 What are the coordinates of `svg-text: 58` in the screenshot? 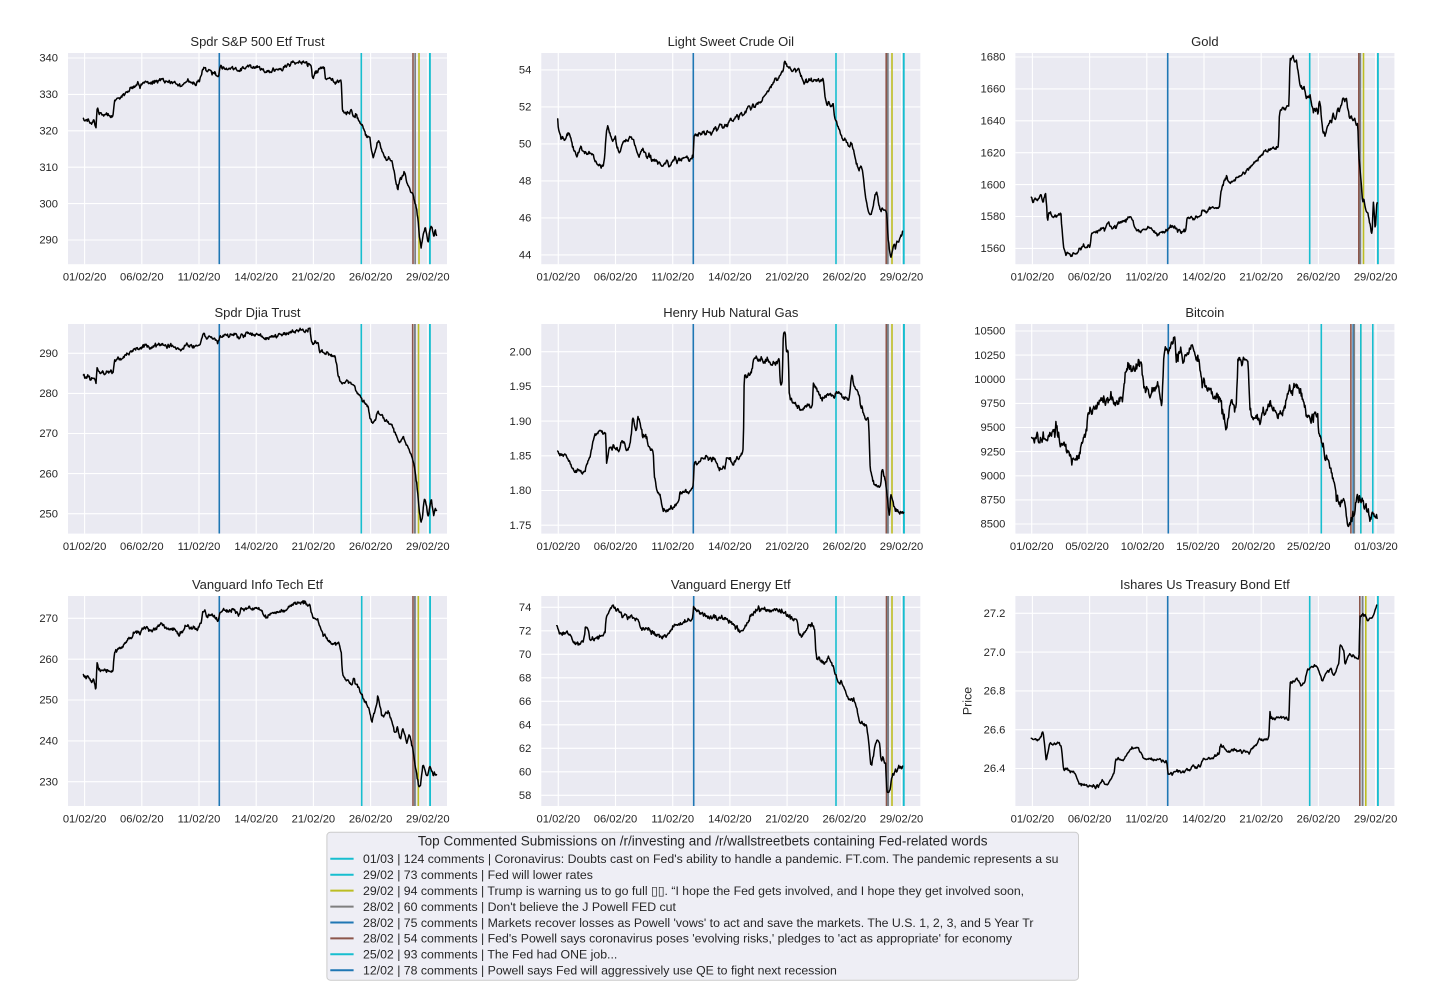 It's located at (525, 796).